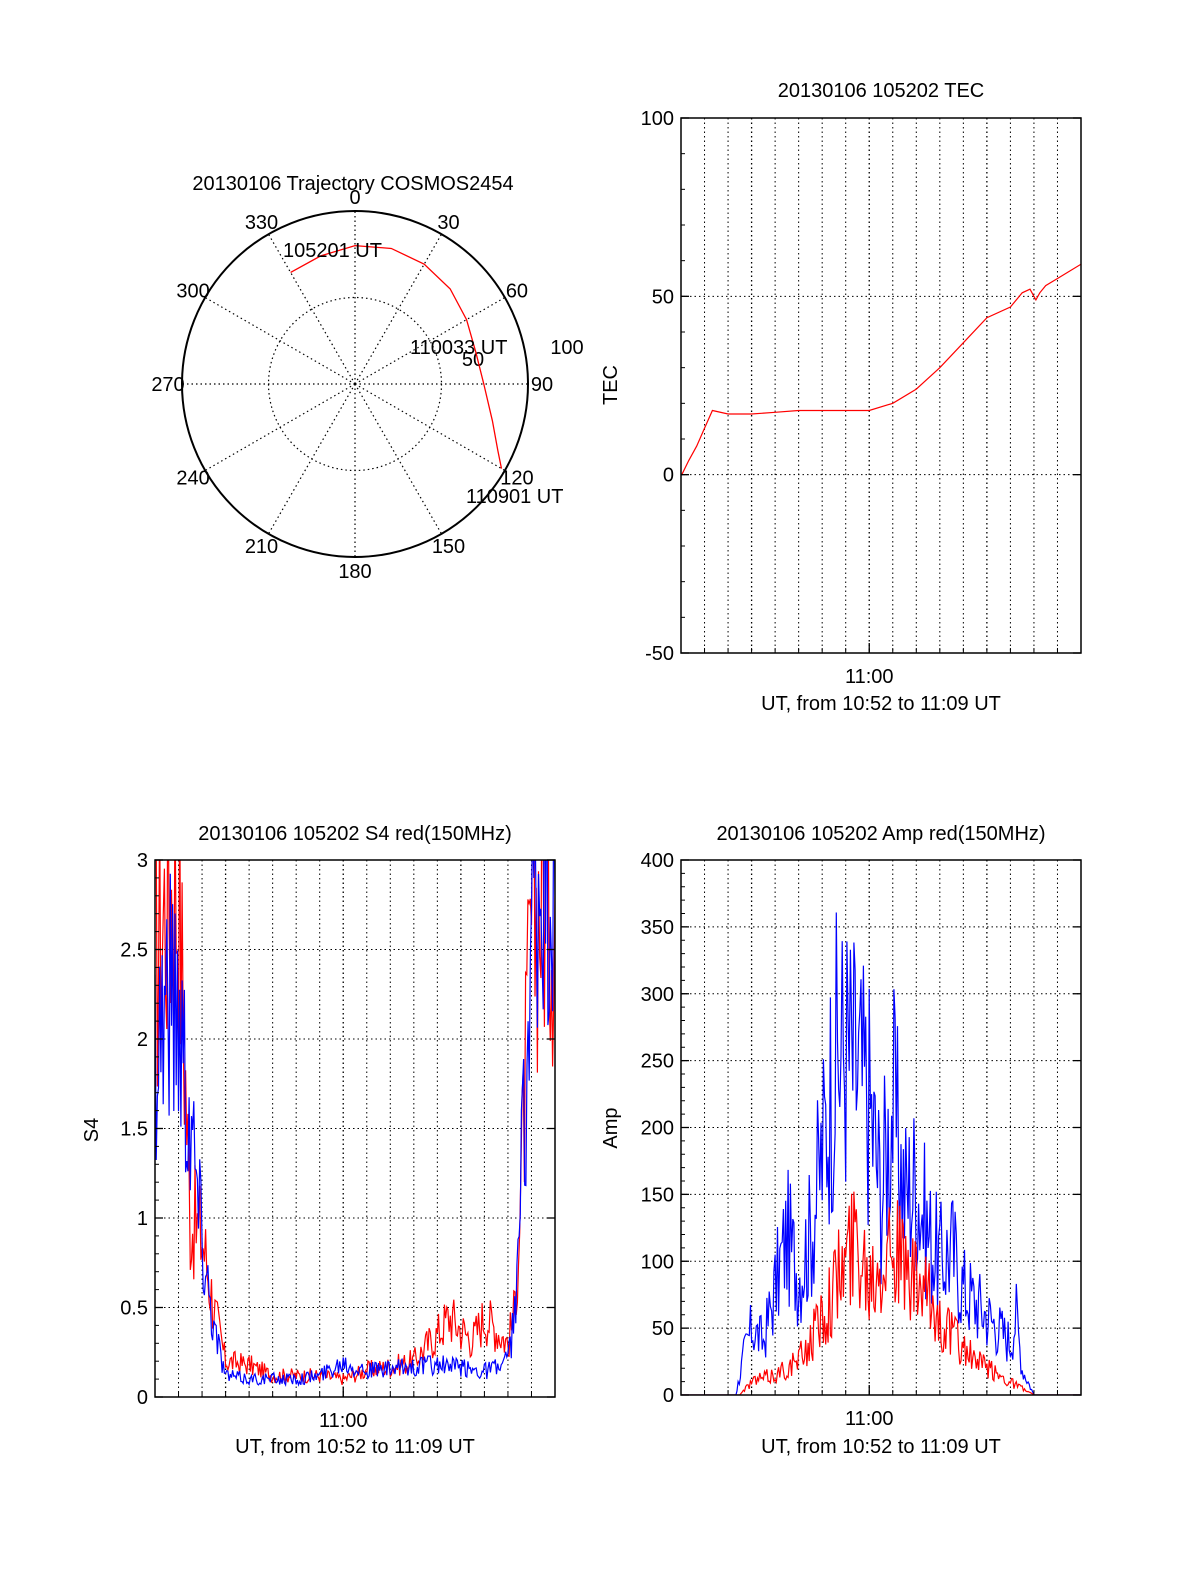 The image size is (1200, 1575). What do you see at coordinates (192, 292) in the screenshot?
I see `polar-azimuth-label: 300` at bounding box center [192, 292].